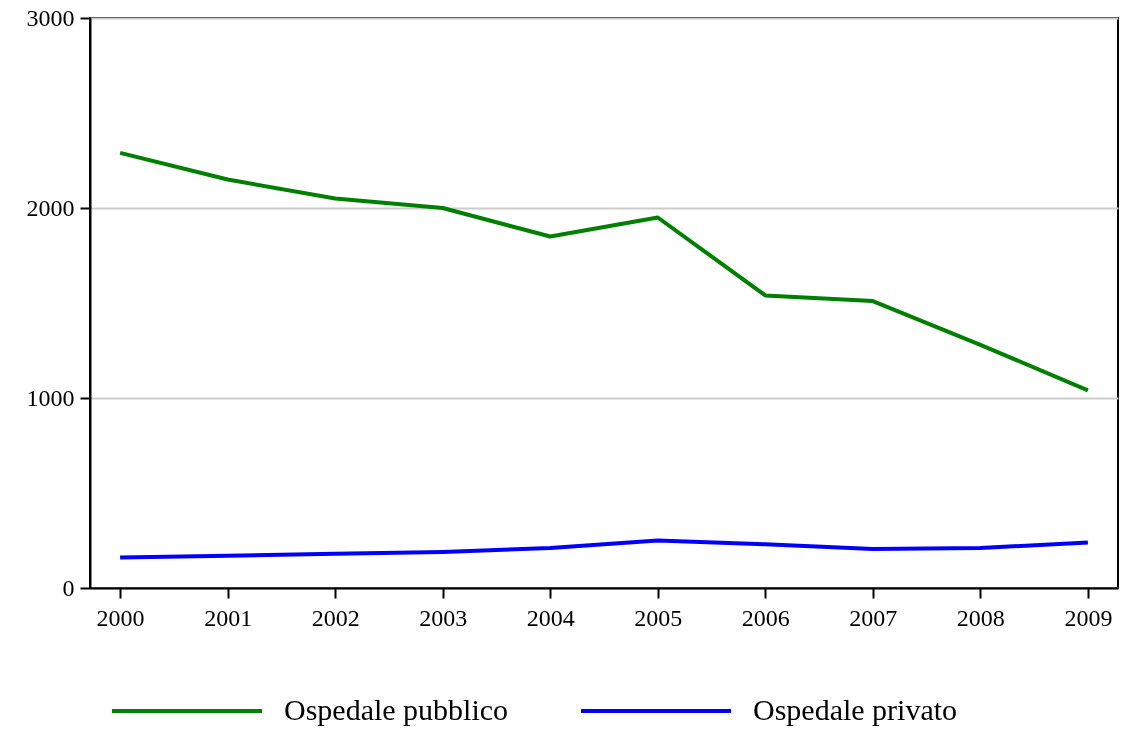 This screenshot has height=736, width=1123. Describe the element at coordinates (980, 617) in the screenshot. I see `x-tick-label: 2008` at that location.